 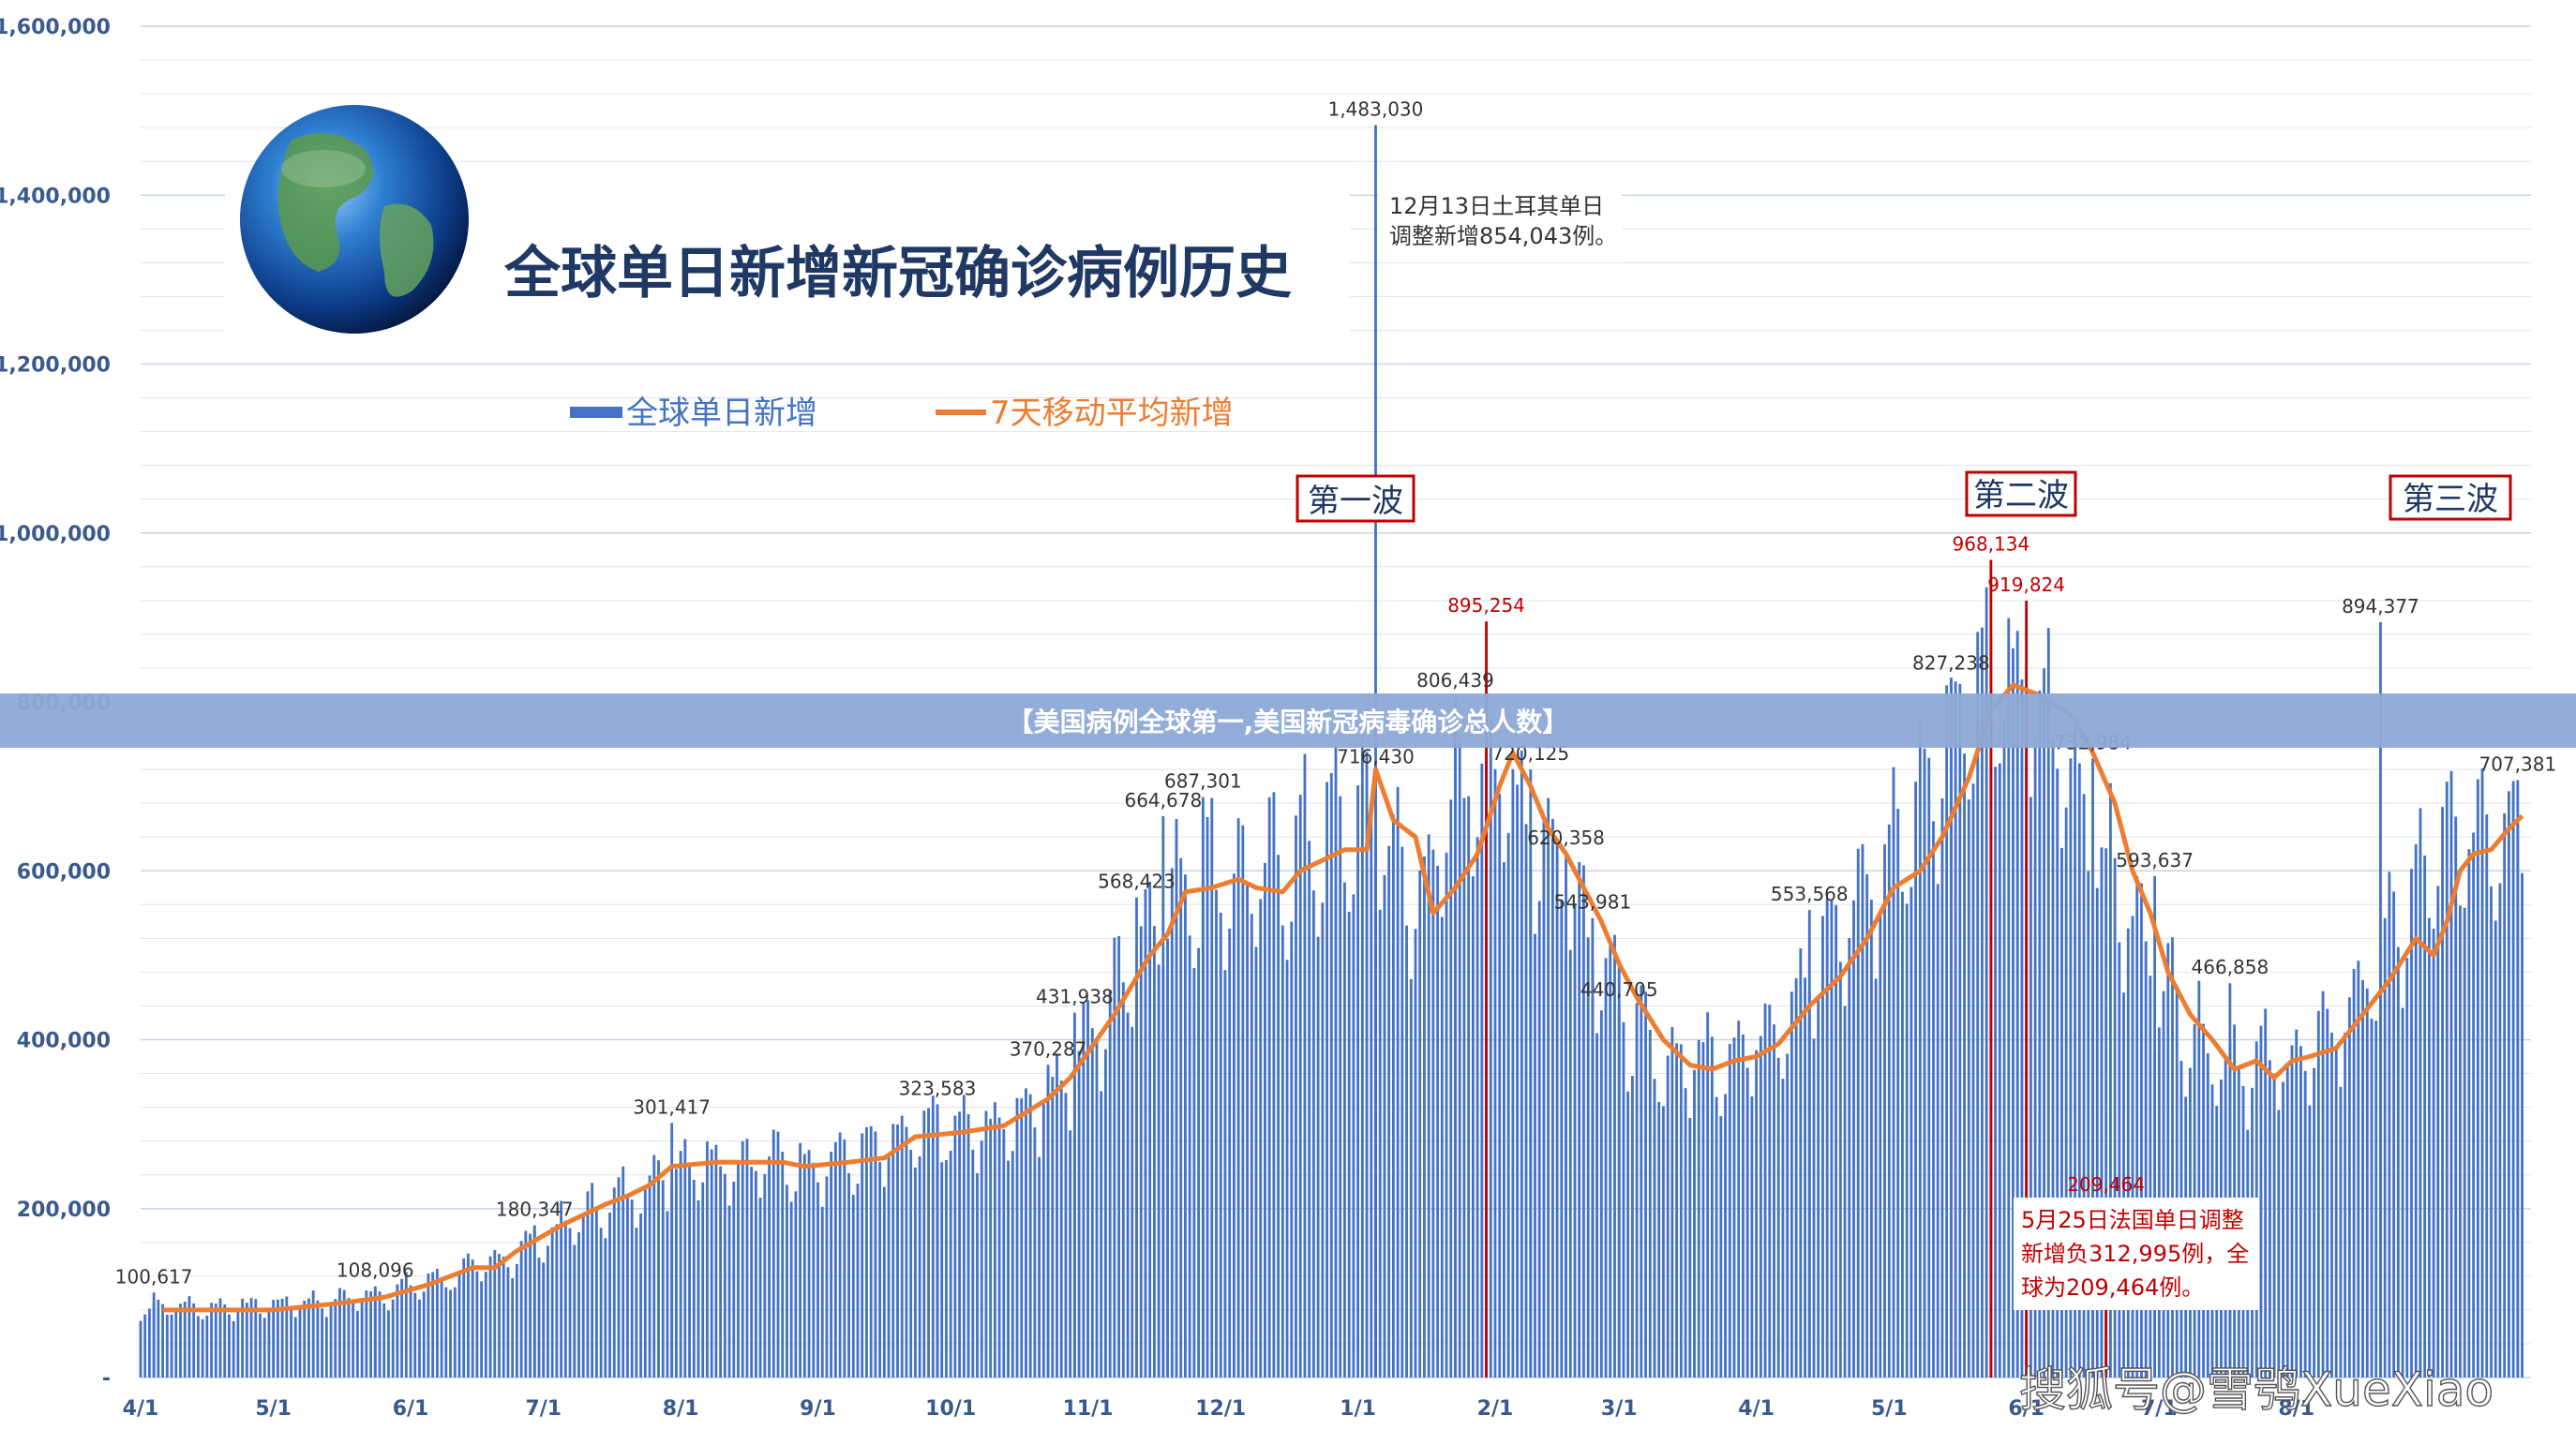 What do you see at coordinates (64, 1210) in the screenshot?
I see `y-tick-label: 200,000` at bounding box center [64, 1210].